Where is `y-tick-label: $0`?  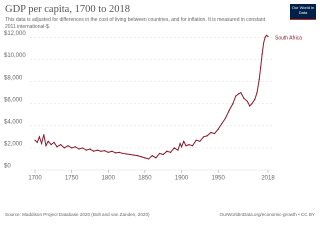
y-tick-label: $0 is located at coordinates (7, 167).